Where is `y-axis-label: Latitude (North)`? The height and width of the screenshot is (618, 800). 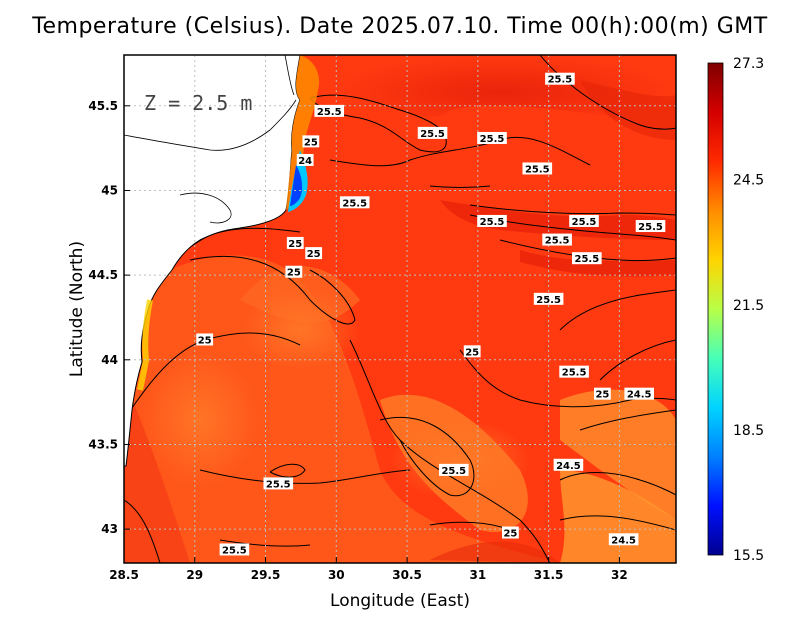 y-axis-label: Latitude (North) is located at coordinates (77, 309).